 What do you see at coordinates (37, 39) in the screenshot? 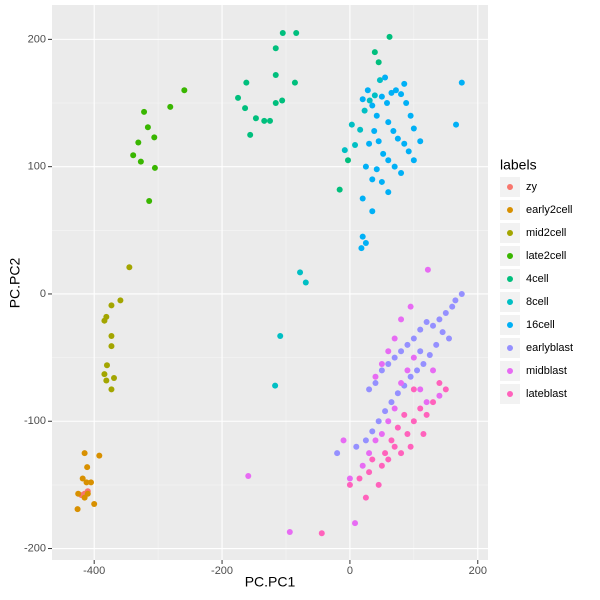
I see `y-tick-label: 200` at bounding box center [37, 39].